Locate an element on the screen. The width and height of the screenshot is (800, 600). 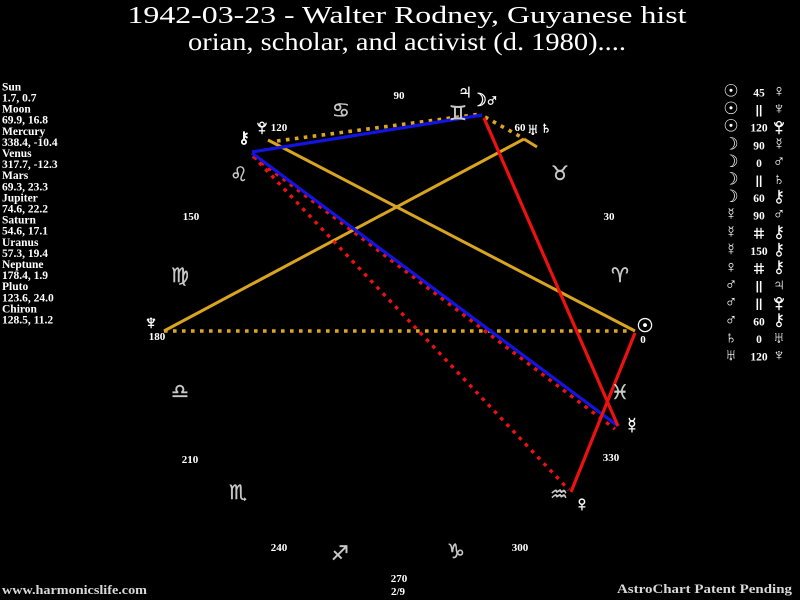
svg-text: Moon is located at coordinates (16, 110).